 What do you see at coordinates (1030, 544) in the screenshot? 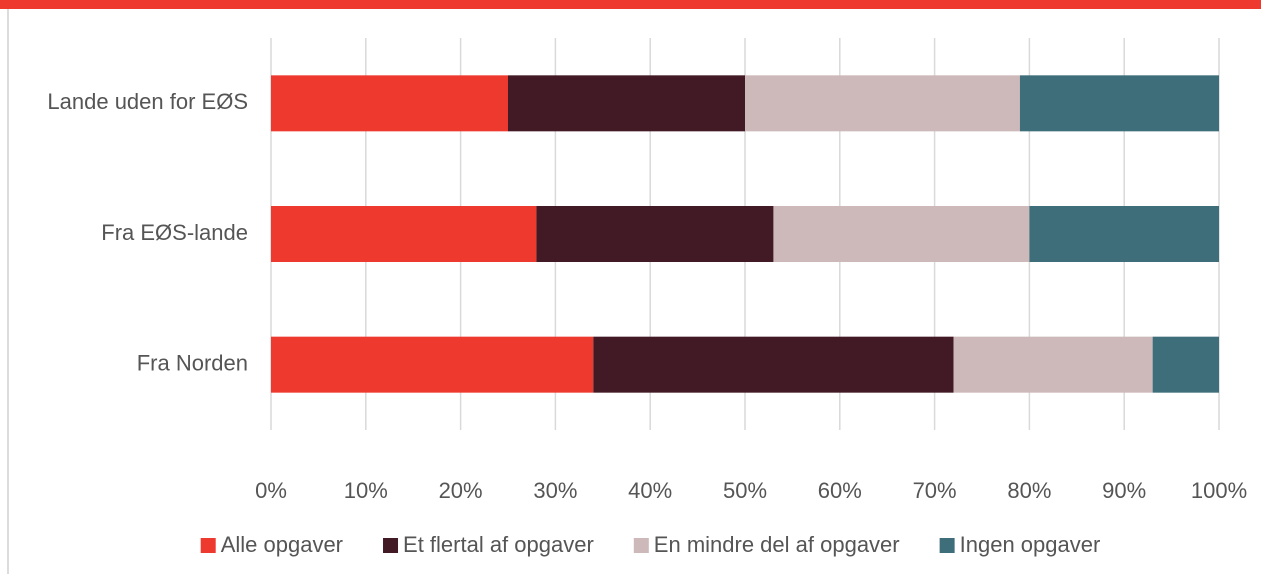
I see `legend-label: Ingen opgaver` at bounding box center [1030, 544].